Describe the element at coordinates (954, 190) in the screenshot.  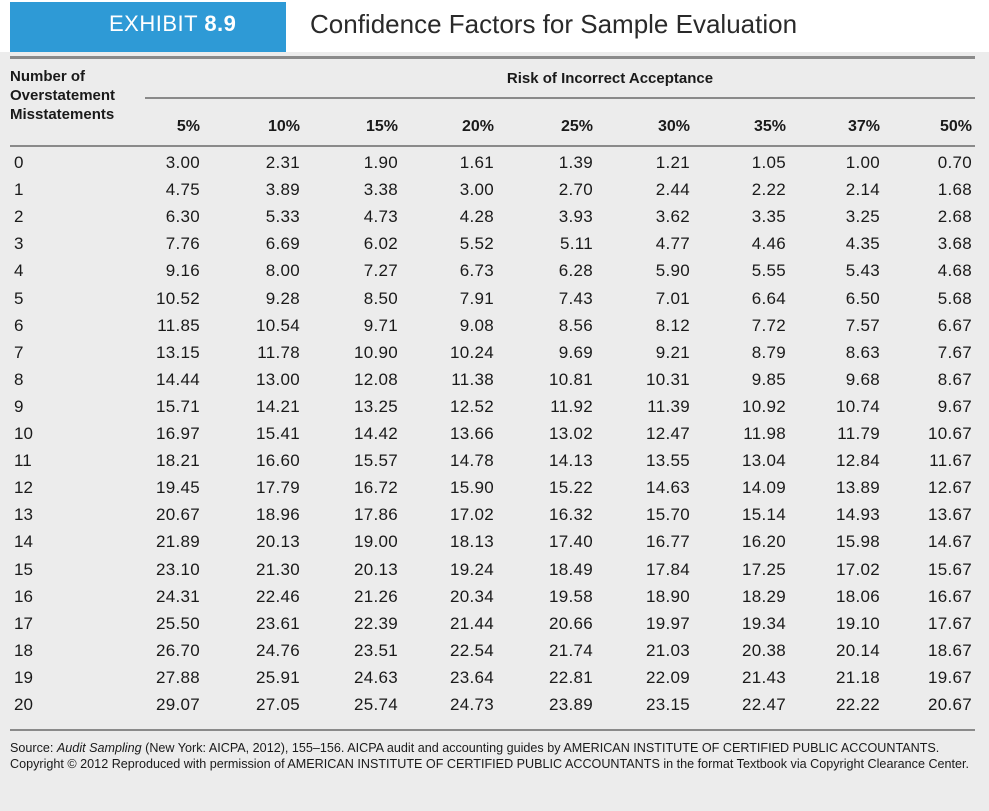
I see `confidence-factor-cell: 1.68` at that location.